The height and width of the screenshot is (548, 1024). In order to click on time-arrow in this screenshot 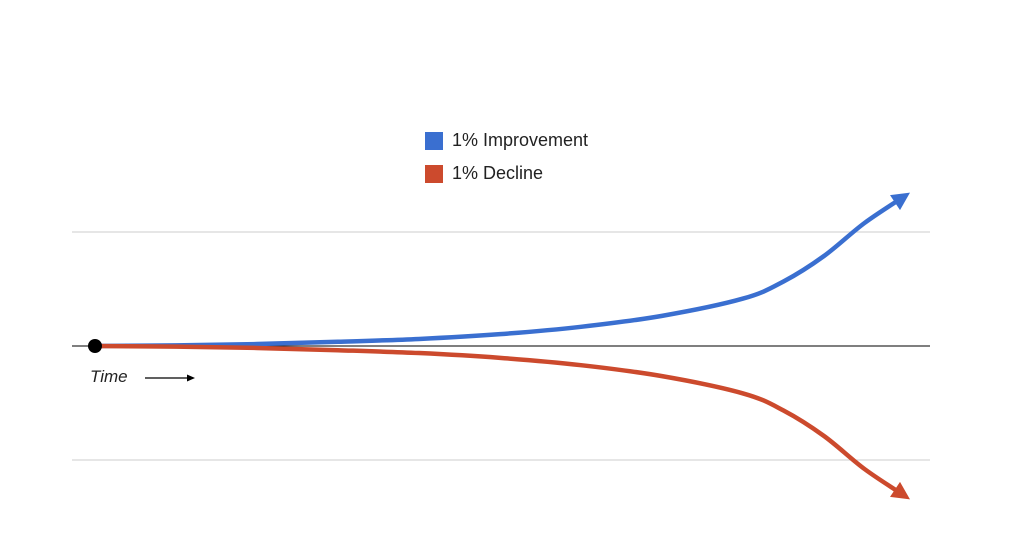, I will do `click(170, 378)`.